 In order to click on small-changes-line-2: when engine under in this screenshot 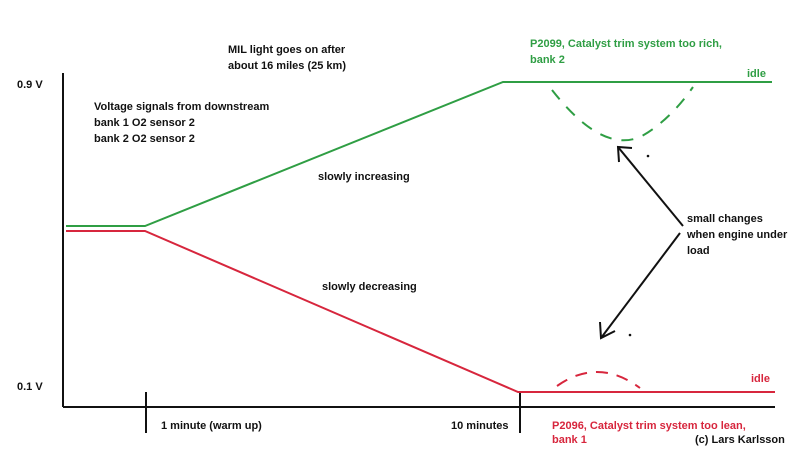, I will do `click(737, 235)`.